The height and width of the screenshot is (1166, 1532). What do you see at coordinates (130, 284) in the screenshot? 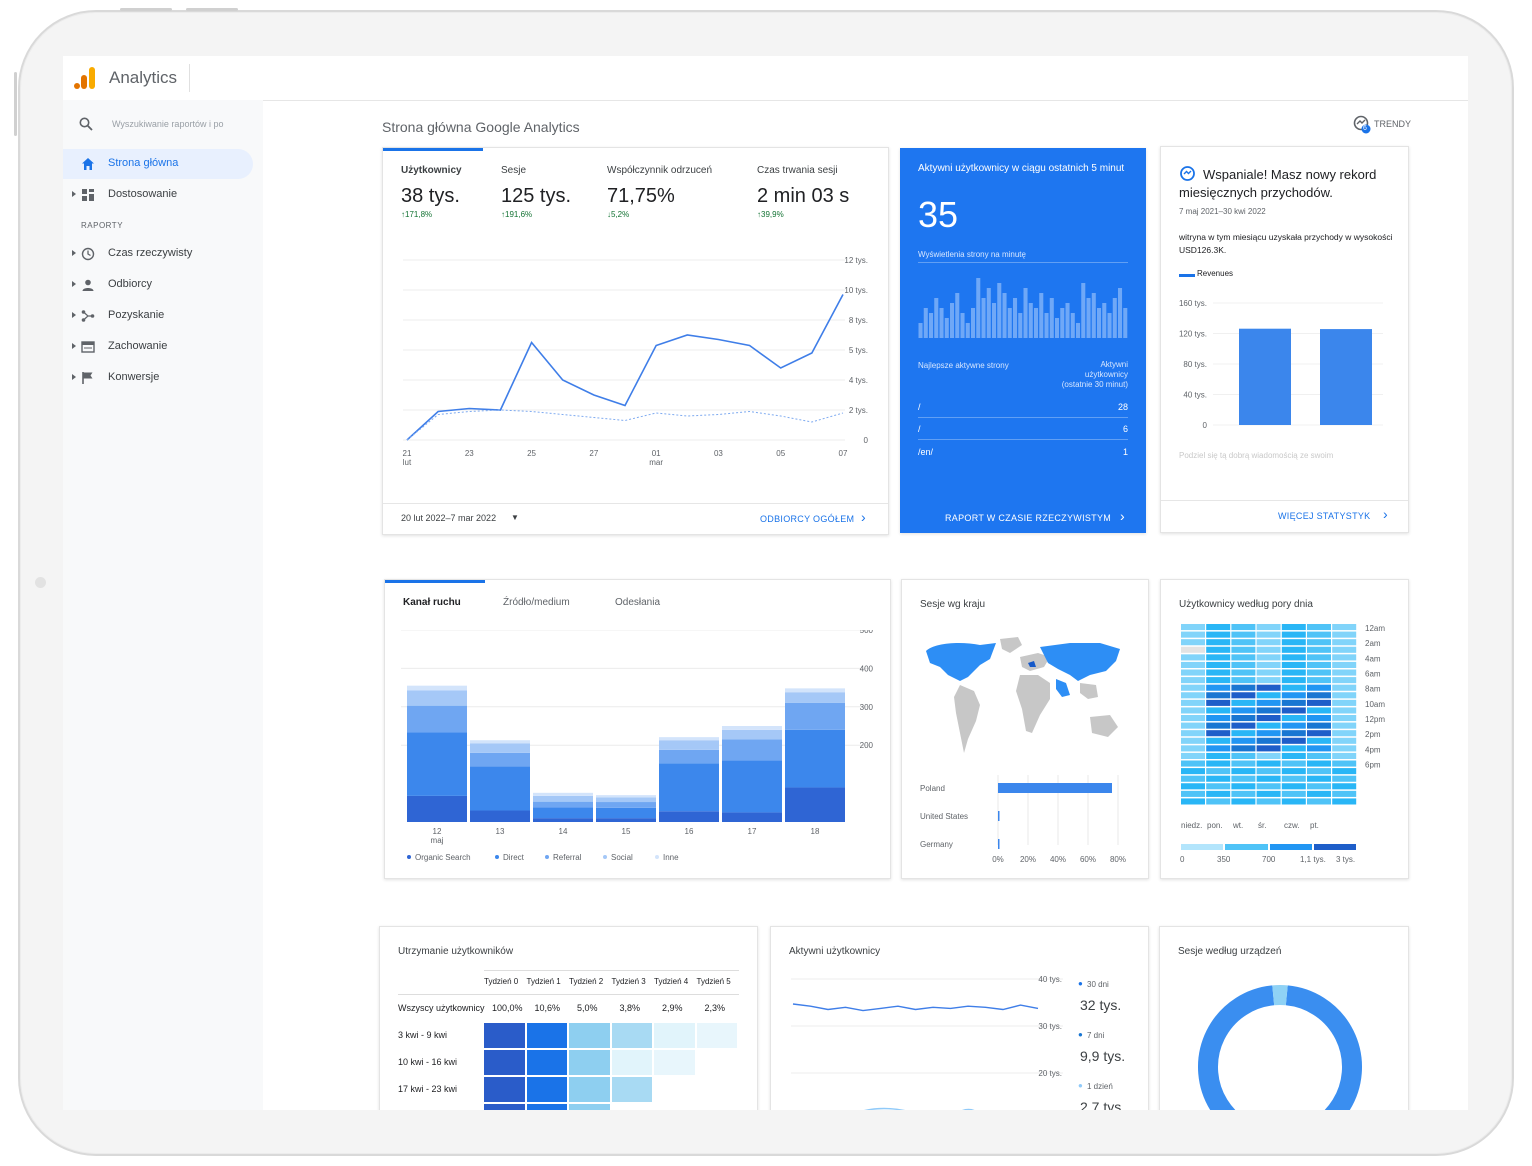
I see `sidebar-item-label: Odbiorcy` at bounding box center [130, 284].